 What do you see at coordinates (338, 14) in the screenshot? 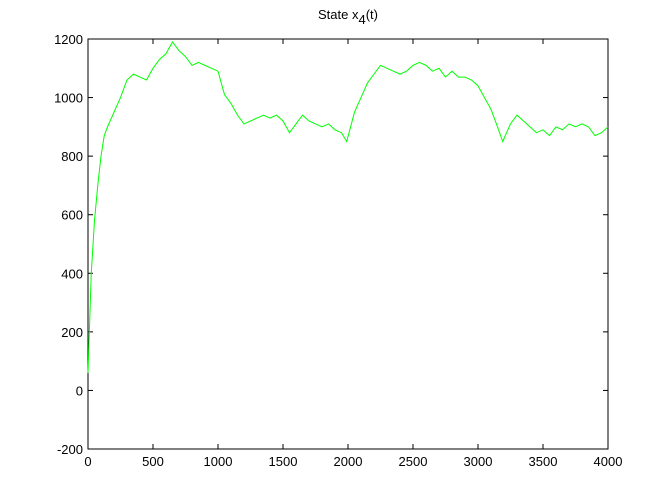
I see `title-main: State x` at bounding box center [338, 14].